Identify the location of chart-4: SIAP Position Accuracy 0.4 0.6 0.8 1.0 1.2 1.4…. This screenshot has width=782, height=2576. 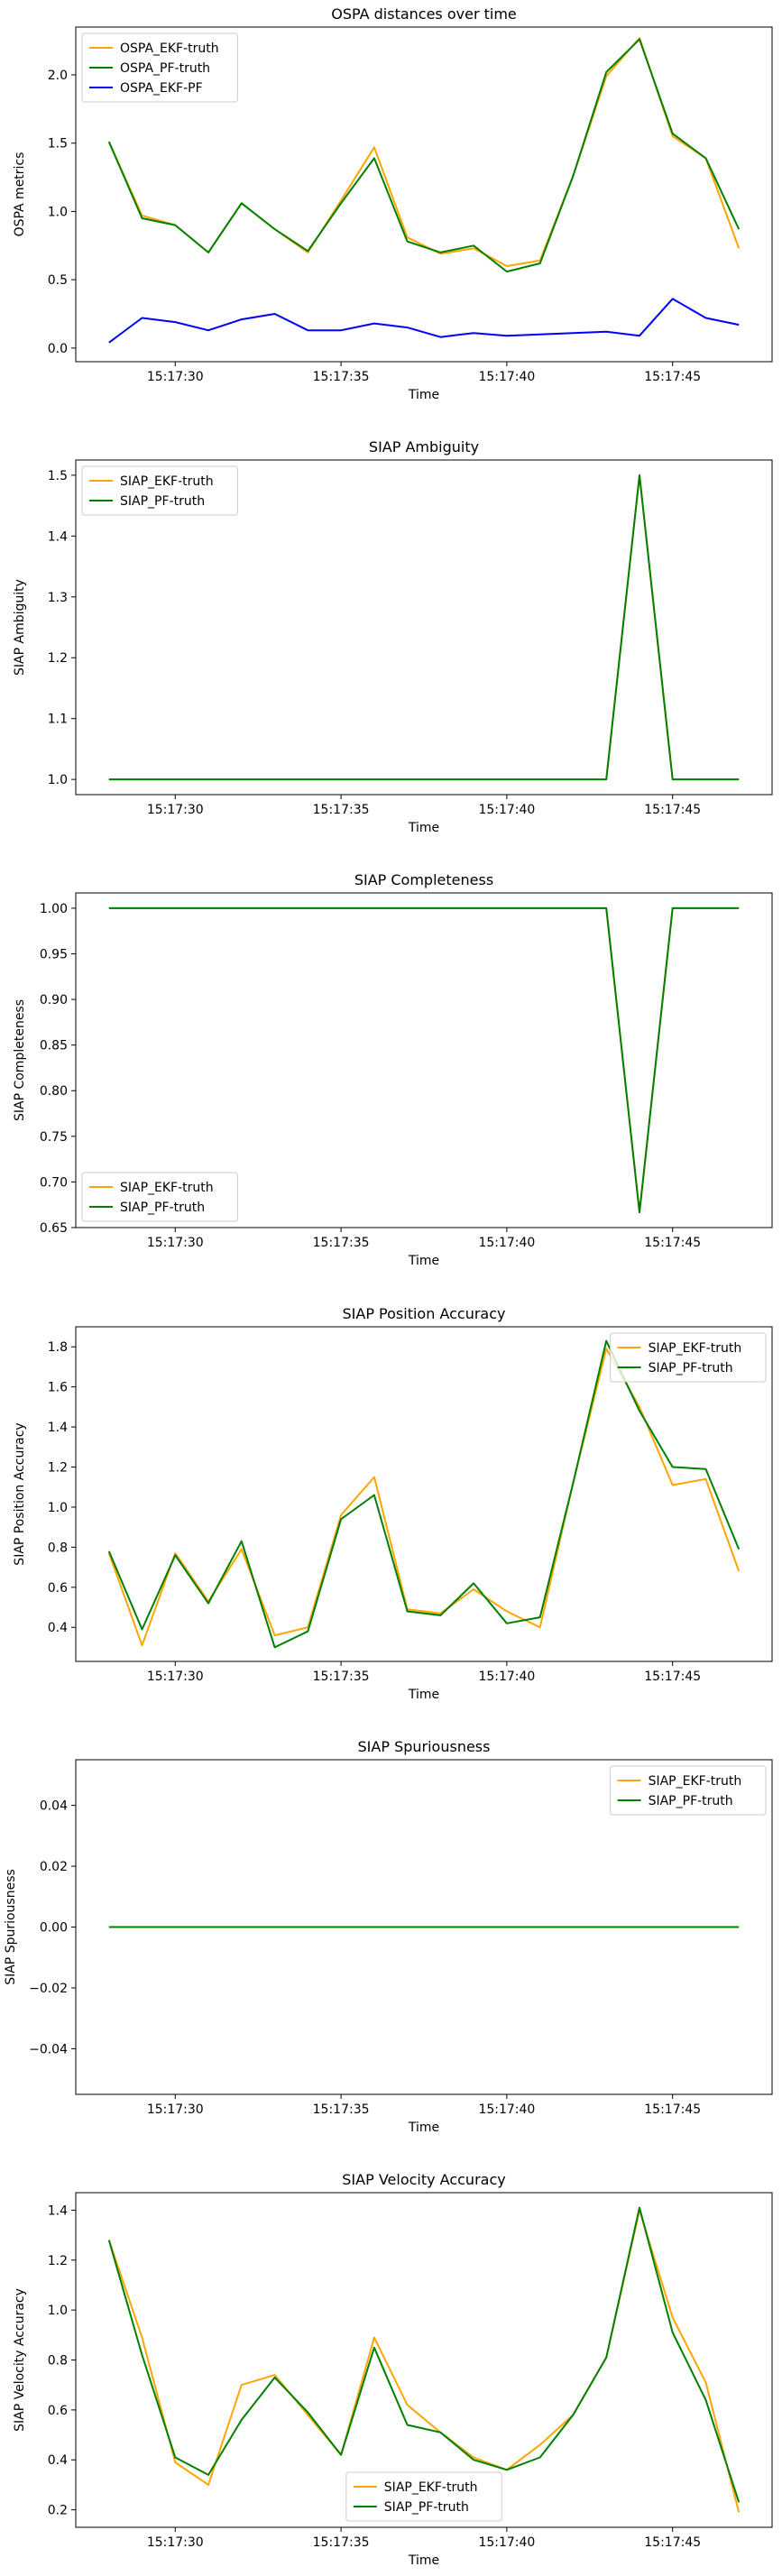
(393, 1503).